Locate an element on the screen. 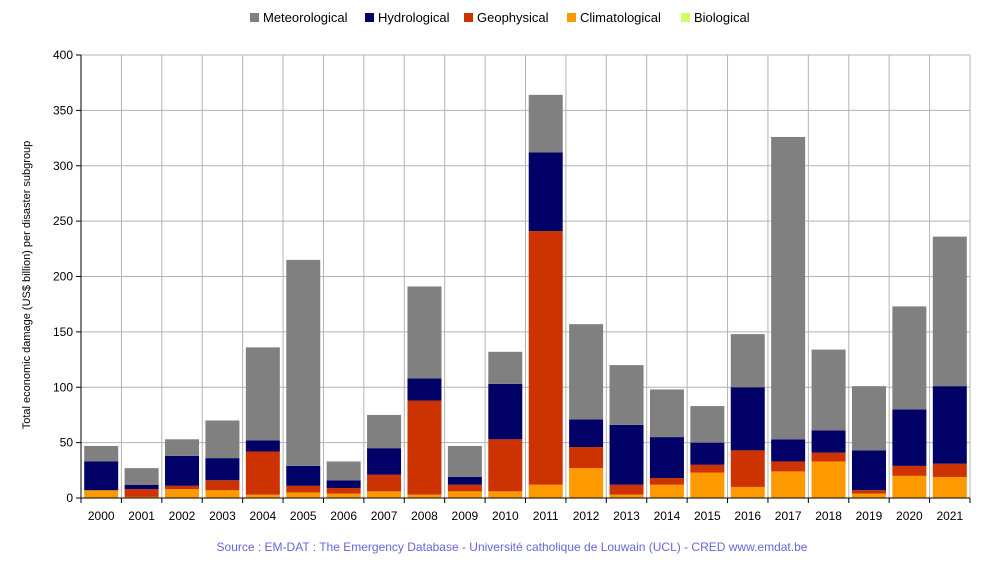  x-tick-label: 2000 is located at coordinates (101, 516).